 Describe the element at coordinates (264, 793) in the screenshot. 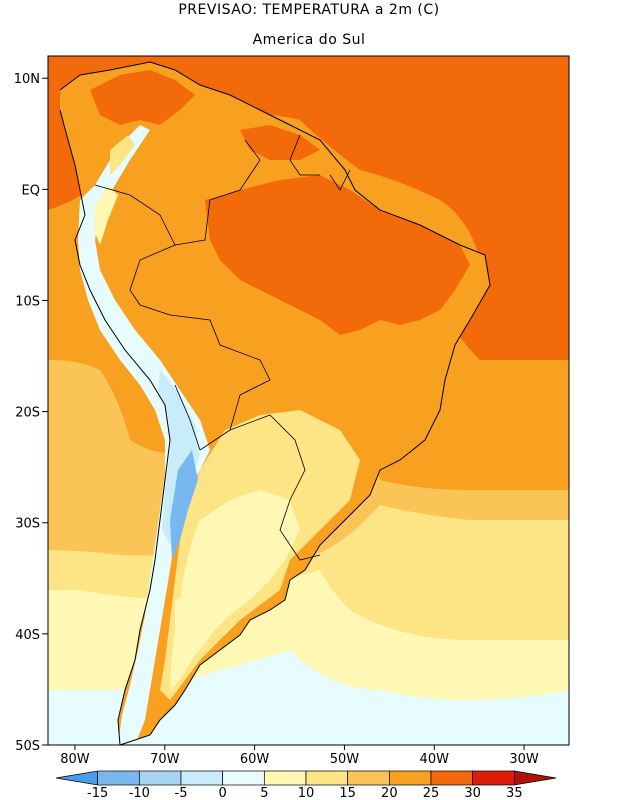

I see `colorbar-tick-label: 5` at that location.